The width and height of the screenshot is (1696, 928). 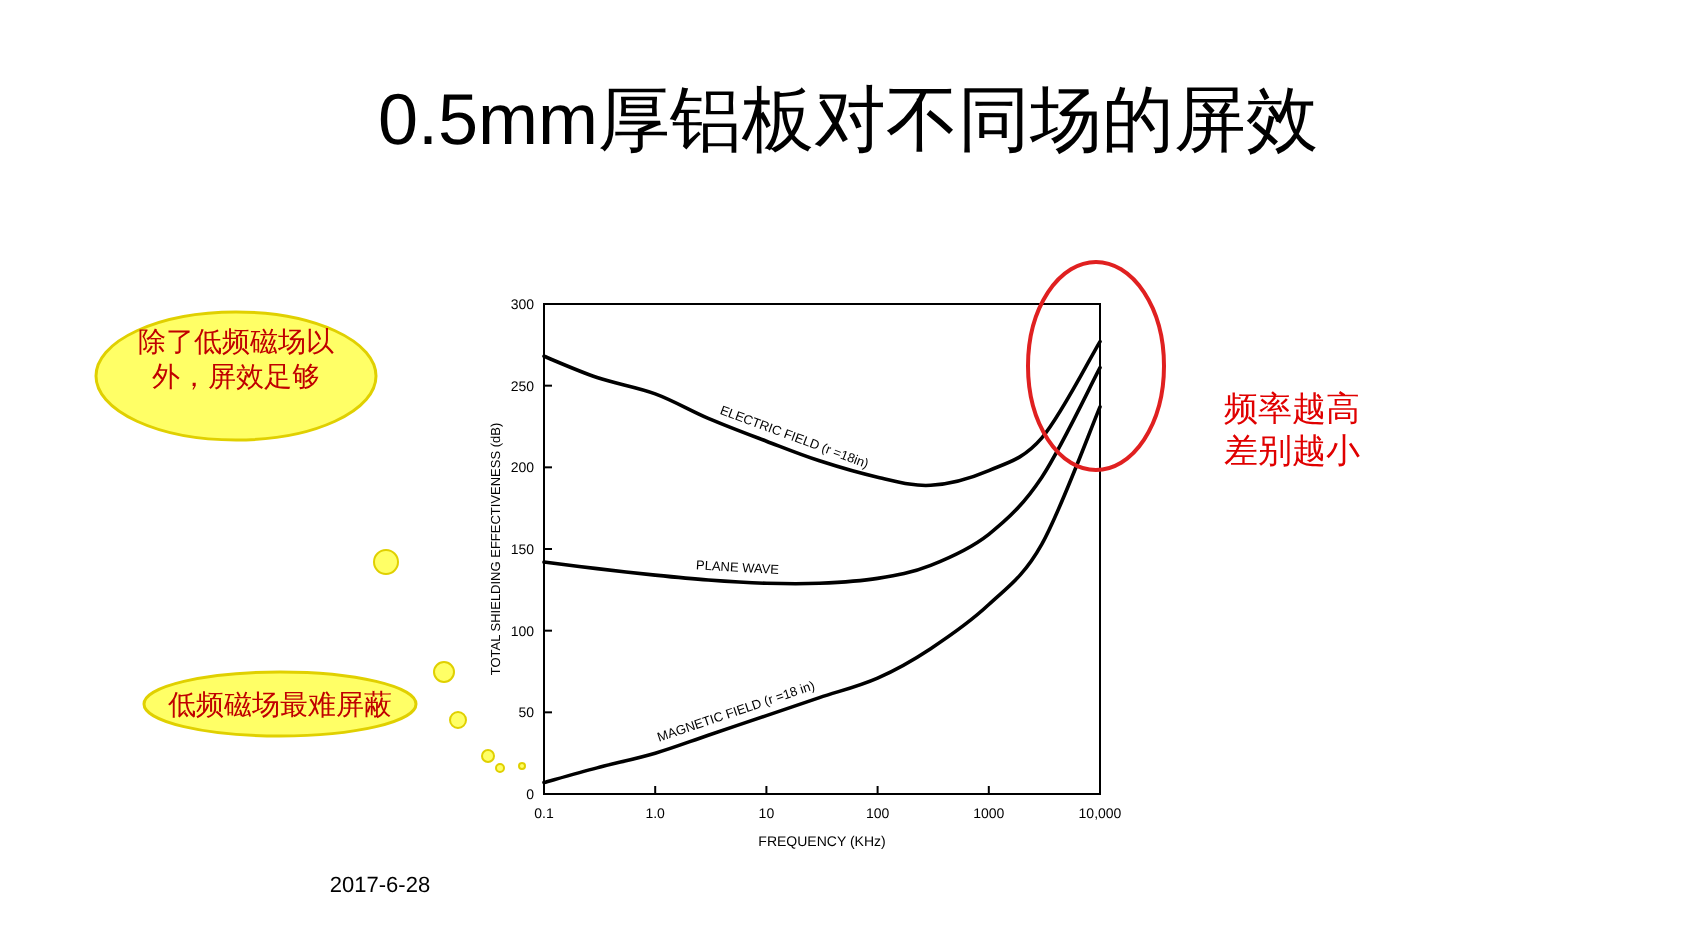 What do you see at coordinates (236, 359) in the screenshot?
I see `text: 除了低频磁场以外，屏效足够` at bounding box center [236, 359].